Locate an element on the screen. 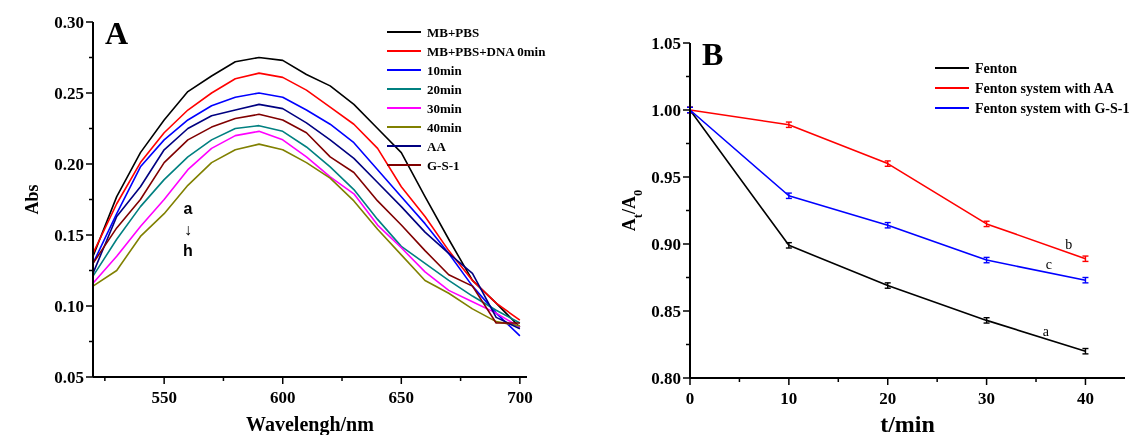 The image size is (1138, 435). annotation: c is located at coordinates (1048, 265).